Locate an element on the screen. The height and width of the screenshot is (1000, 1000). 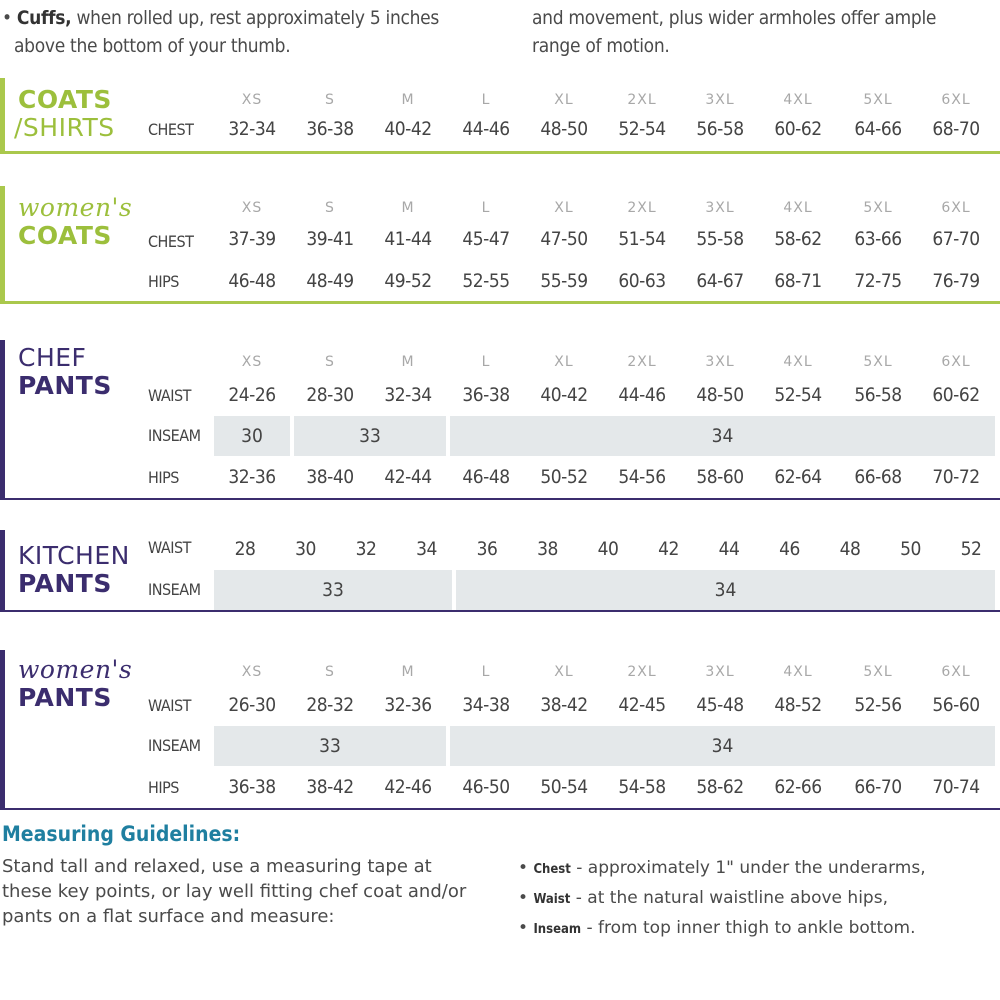
measure-cell: 56-60 is located at coordinates (956, 705).